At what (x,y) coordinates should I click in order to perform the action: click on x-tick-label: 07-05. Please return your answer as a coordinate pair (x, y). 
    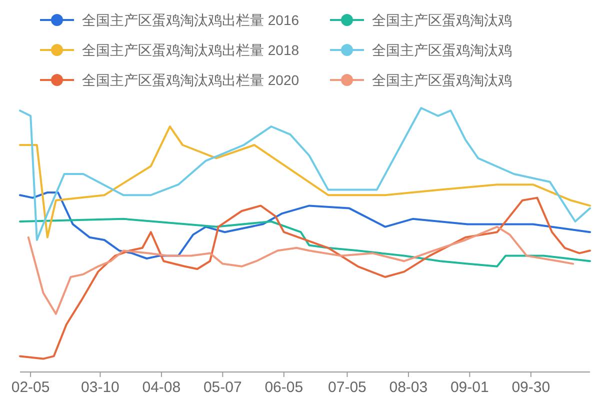
    Looking at the image, I should click on (347, 387).